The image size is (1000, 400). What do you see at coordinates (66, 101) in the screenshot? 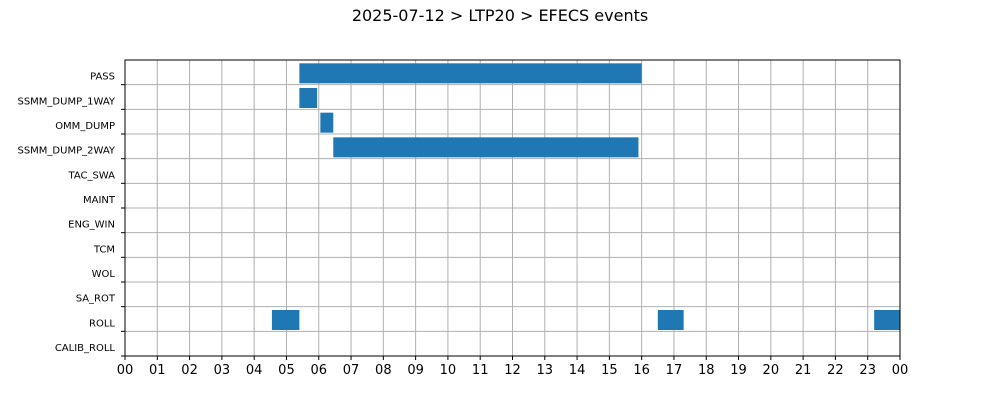
I see `y-tick-label: SSMM_DUMP_1WAY` at bounding box center [66, 101].